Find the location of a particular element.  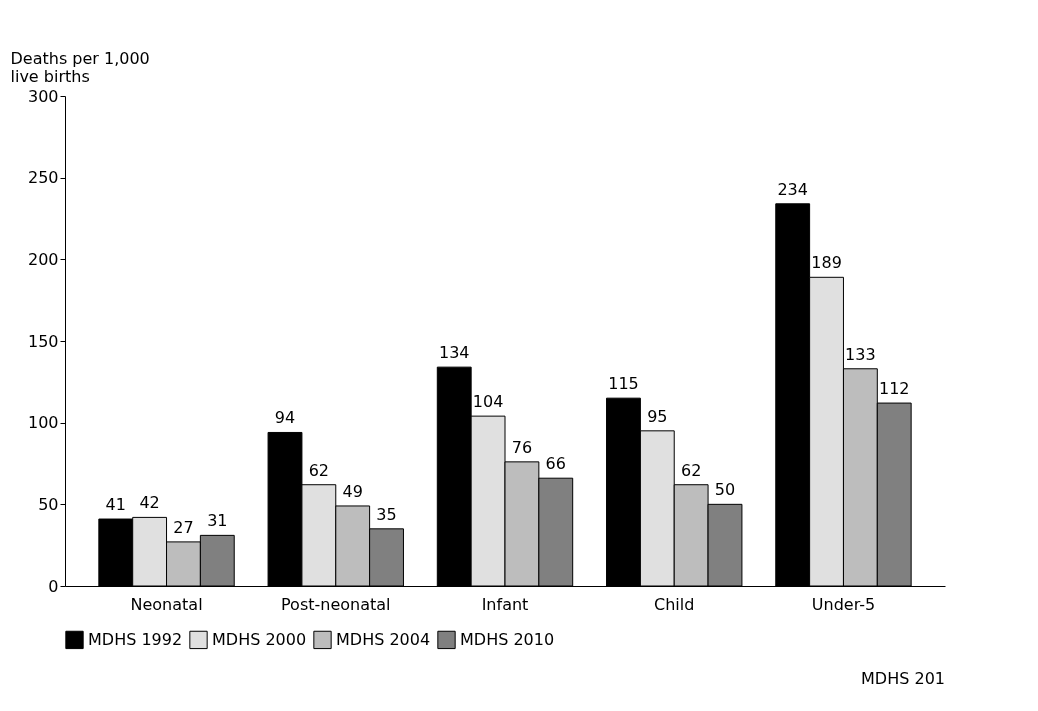

y-tick-label: 200 is located at coordinates (43, 259).